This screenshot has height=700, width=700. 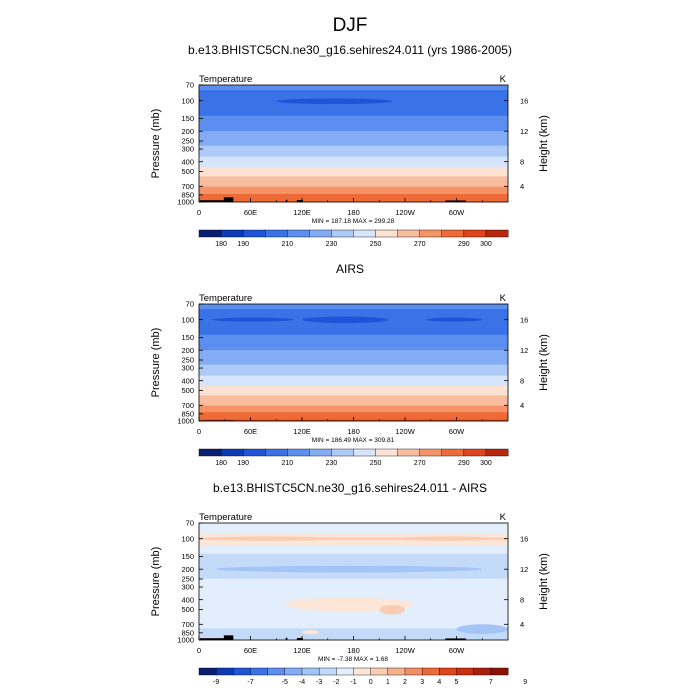 I want to click on height-axis: 16 12 8 4 Height (km), so click(x=527, y=362).